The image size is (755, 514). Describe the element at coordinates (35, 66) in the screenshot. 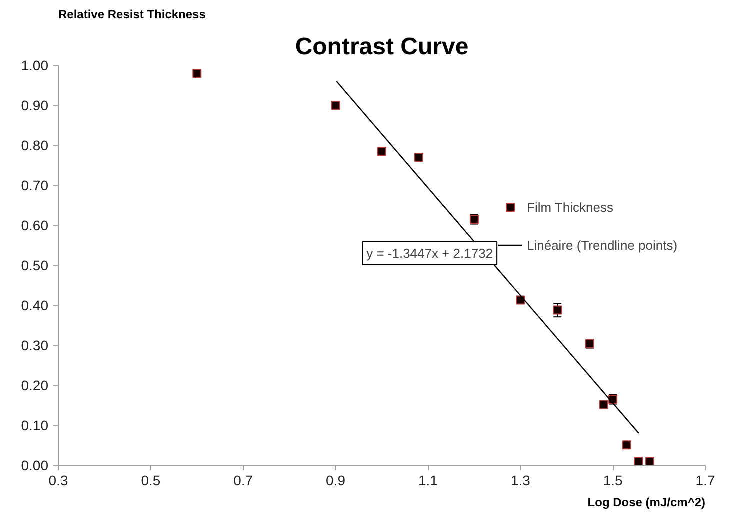

I see `y-tick-label: 1.00` at that location.